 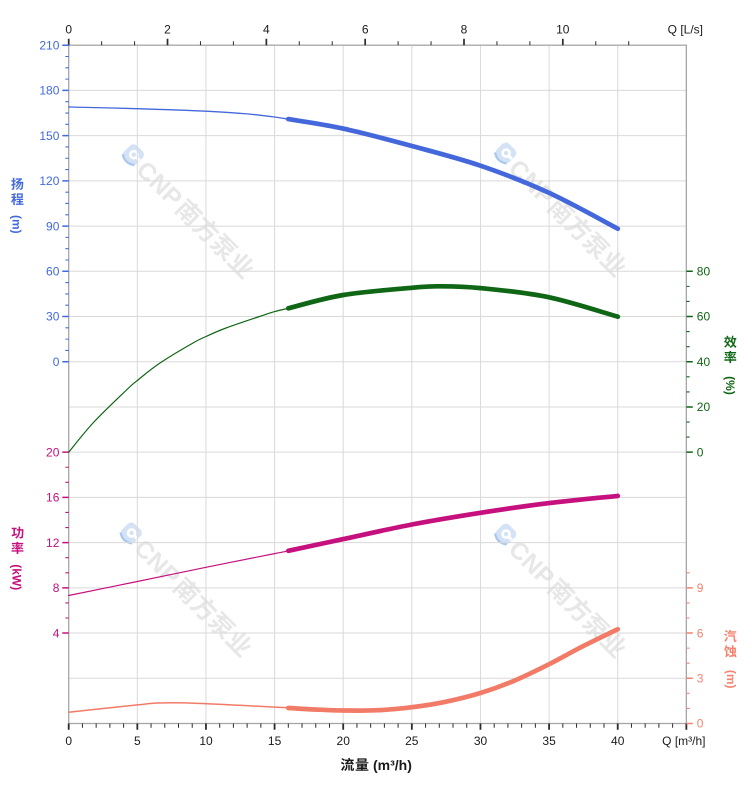 I want to click on svg-text: 80, so click(x=704, y=272).